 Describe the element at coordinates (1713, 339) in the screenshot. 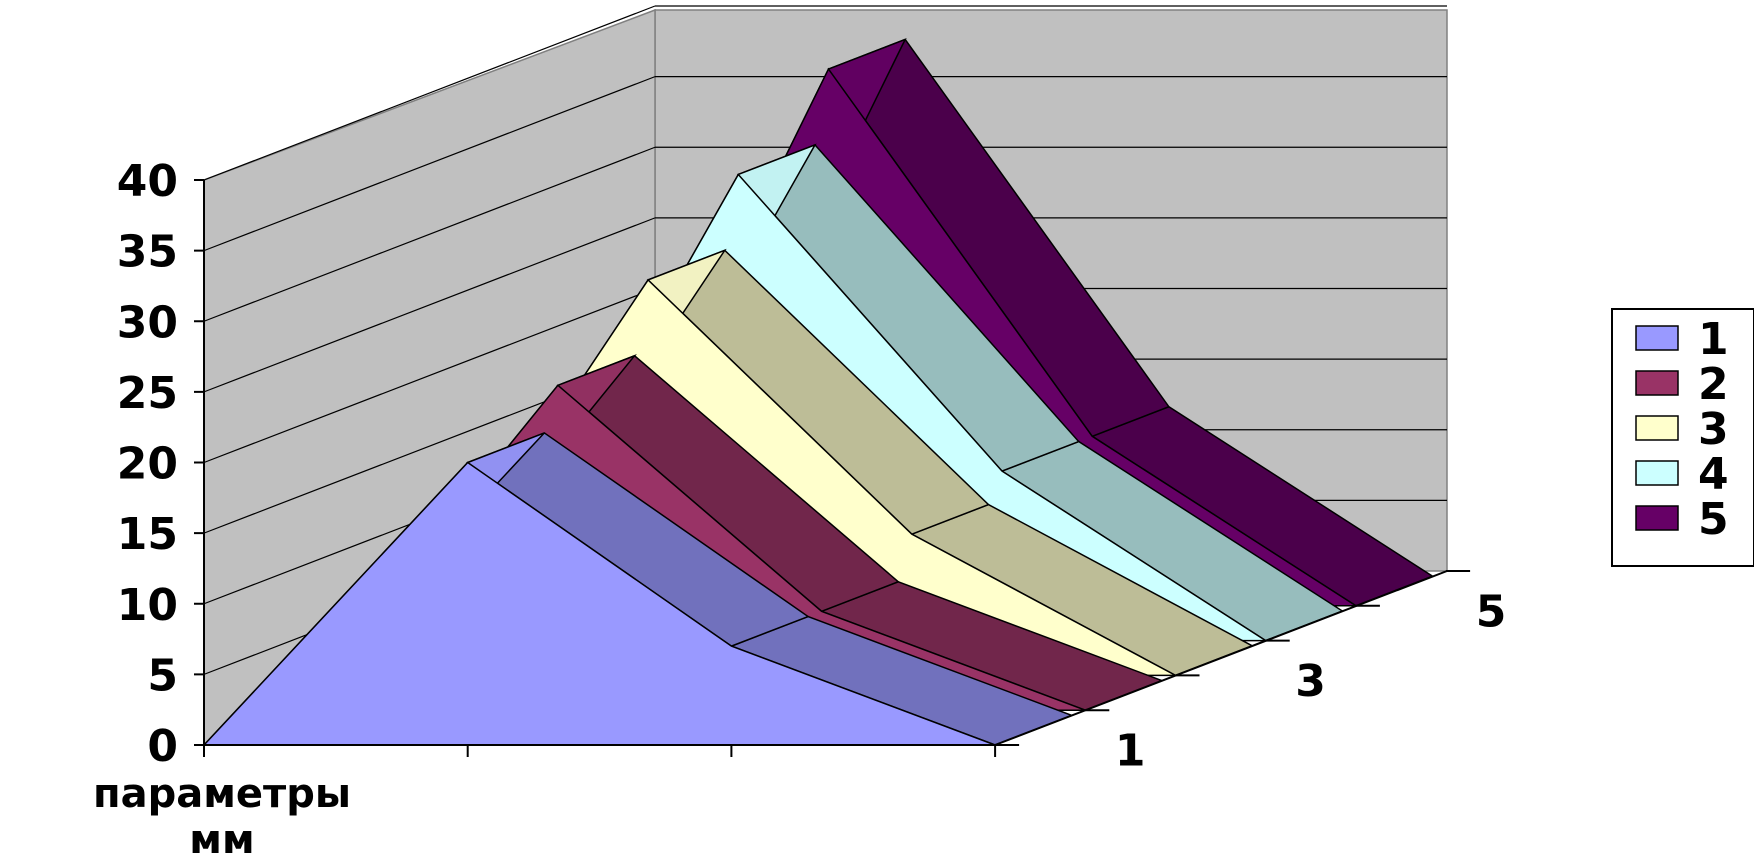

I see `legend-label-1: 1` at that location.